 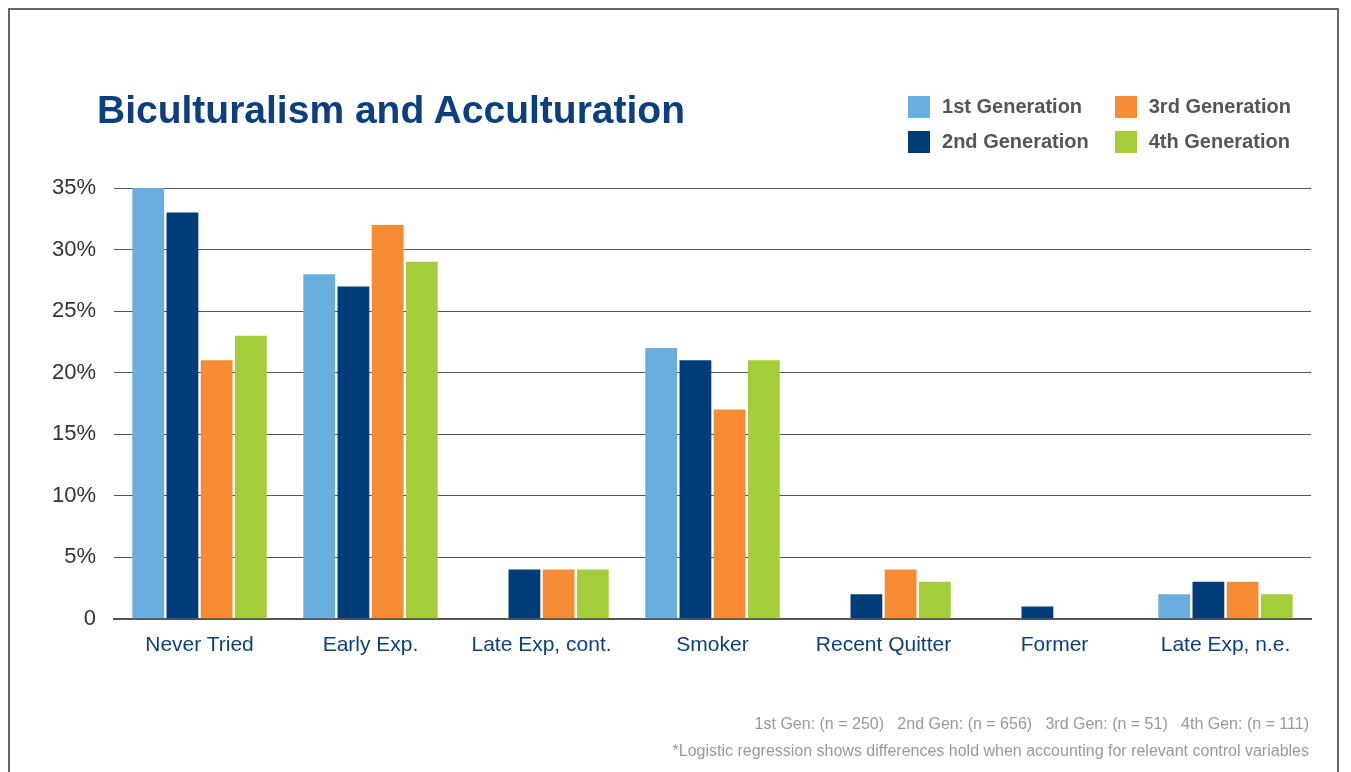 I want to click on y-tick-label: 0, so click(x=90, y=617).